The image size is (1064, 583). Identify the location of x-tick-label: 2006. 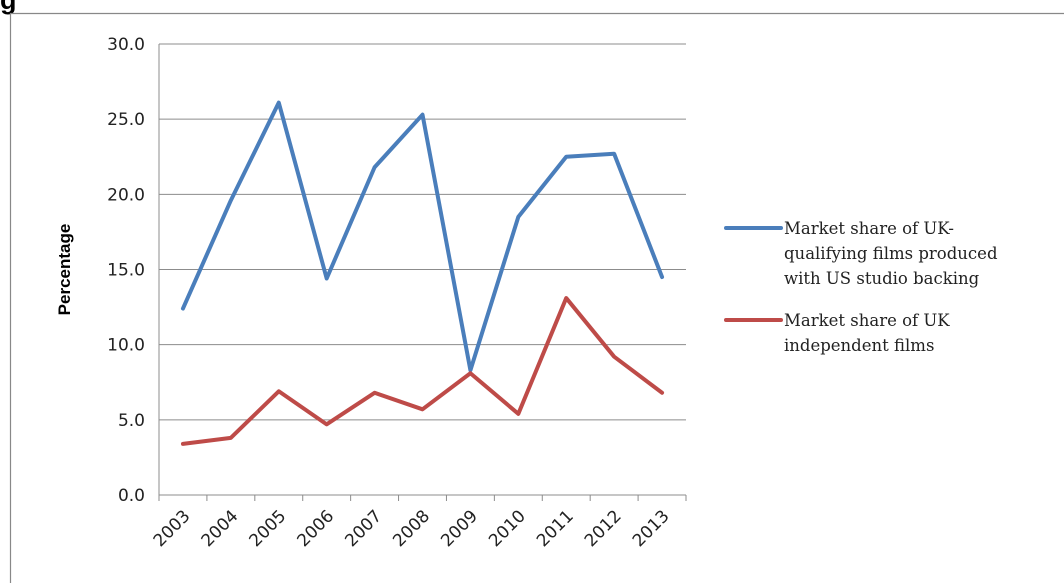
(315, 528).